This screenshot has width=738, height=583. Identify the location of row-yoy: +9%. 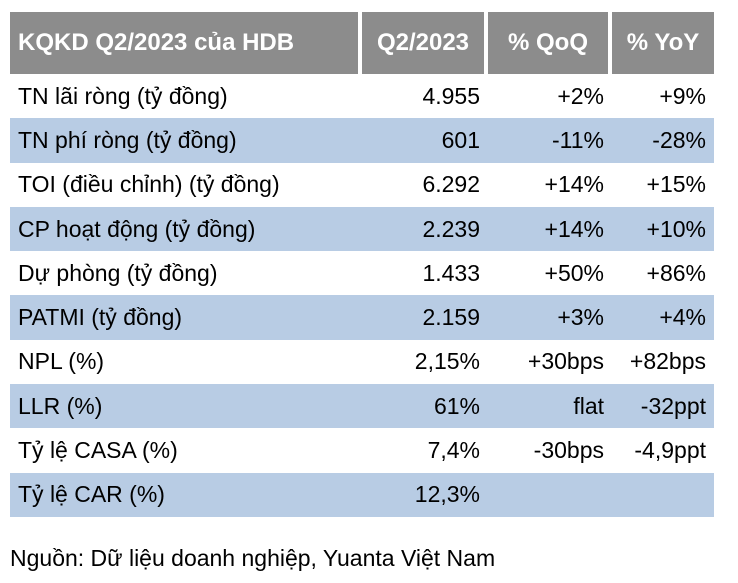
(682, 95).